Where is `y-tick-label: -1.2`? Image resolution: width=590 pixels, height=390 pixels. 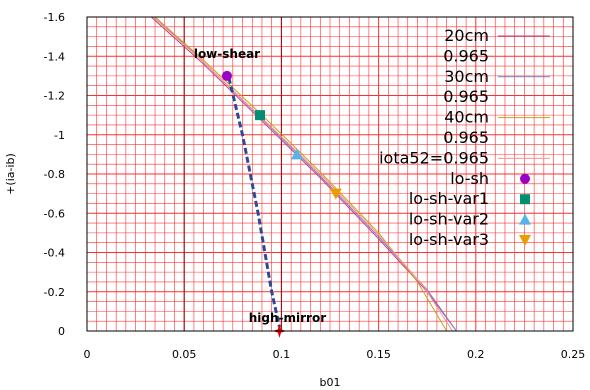 y-tick-label: -1.2 is located at coordinates (54, 96).